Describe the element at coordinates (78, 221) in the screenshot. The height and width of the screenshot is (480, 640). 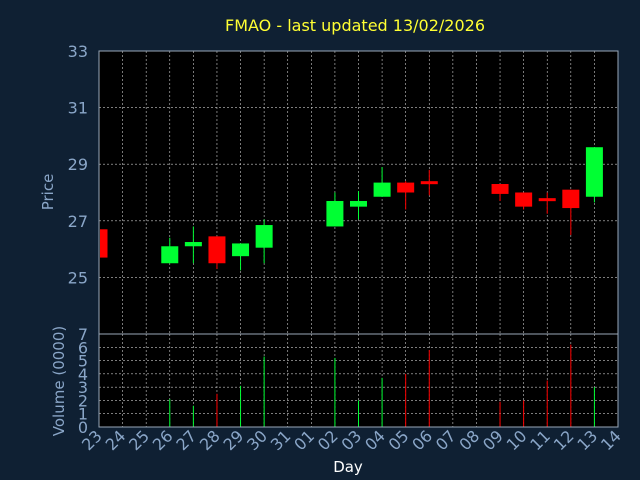
I see `price-tick-label: 27` at that location.